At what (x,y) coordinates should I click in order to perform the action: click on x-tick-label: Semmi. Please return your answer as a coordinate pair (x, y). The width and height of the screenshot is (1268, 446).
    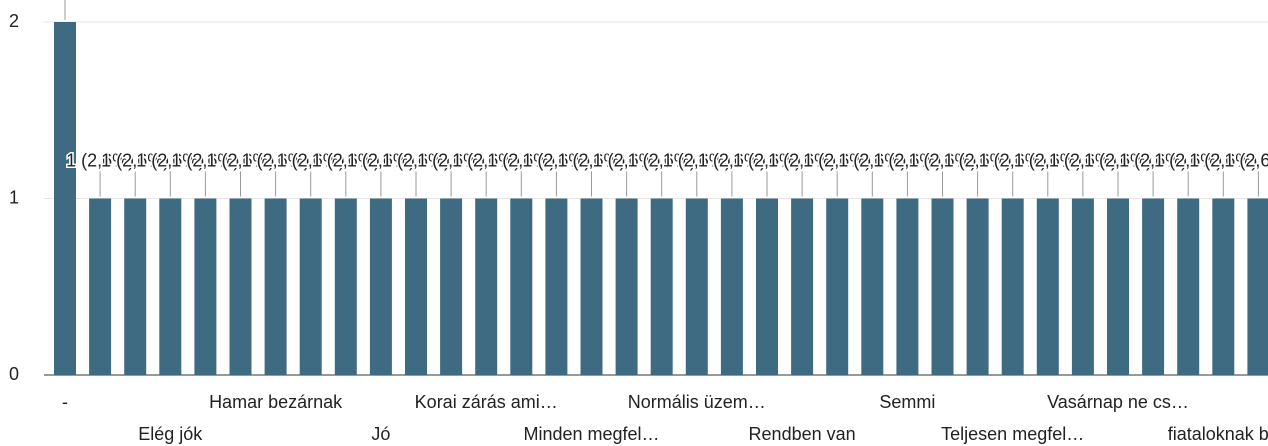
    Looking at the image, I should click on (907, 402).